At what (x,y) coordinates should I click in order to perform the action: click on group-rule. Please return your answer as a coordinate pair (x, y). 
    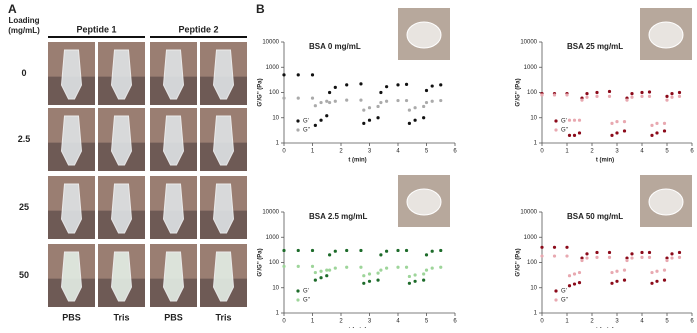
    Looking at the image, I should click on (198, 37).